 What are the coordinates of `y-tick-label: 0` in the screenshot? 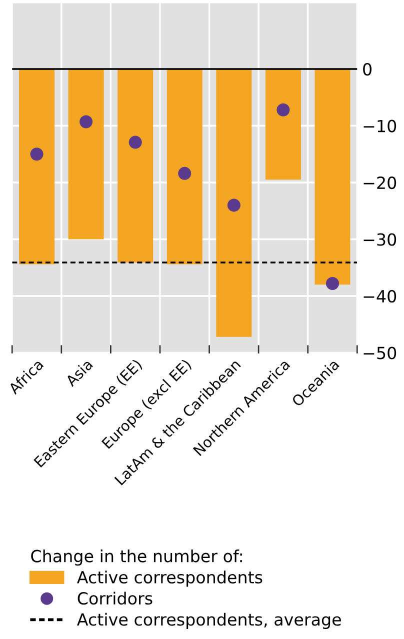 It's located at (367, 69).